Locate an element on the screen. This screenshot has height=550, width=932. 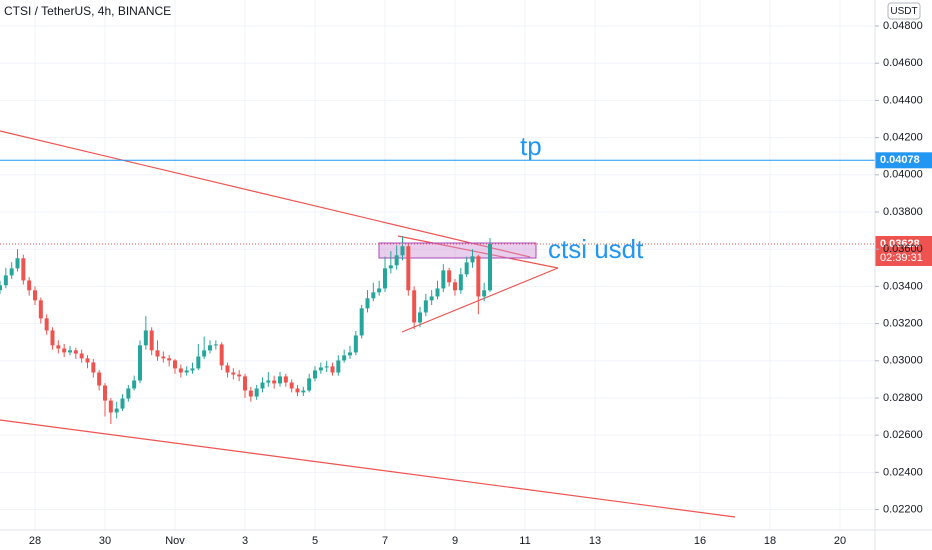
y-tick-label: 0.03600 is located at coordinates (903, 249).